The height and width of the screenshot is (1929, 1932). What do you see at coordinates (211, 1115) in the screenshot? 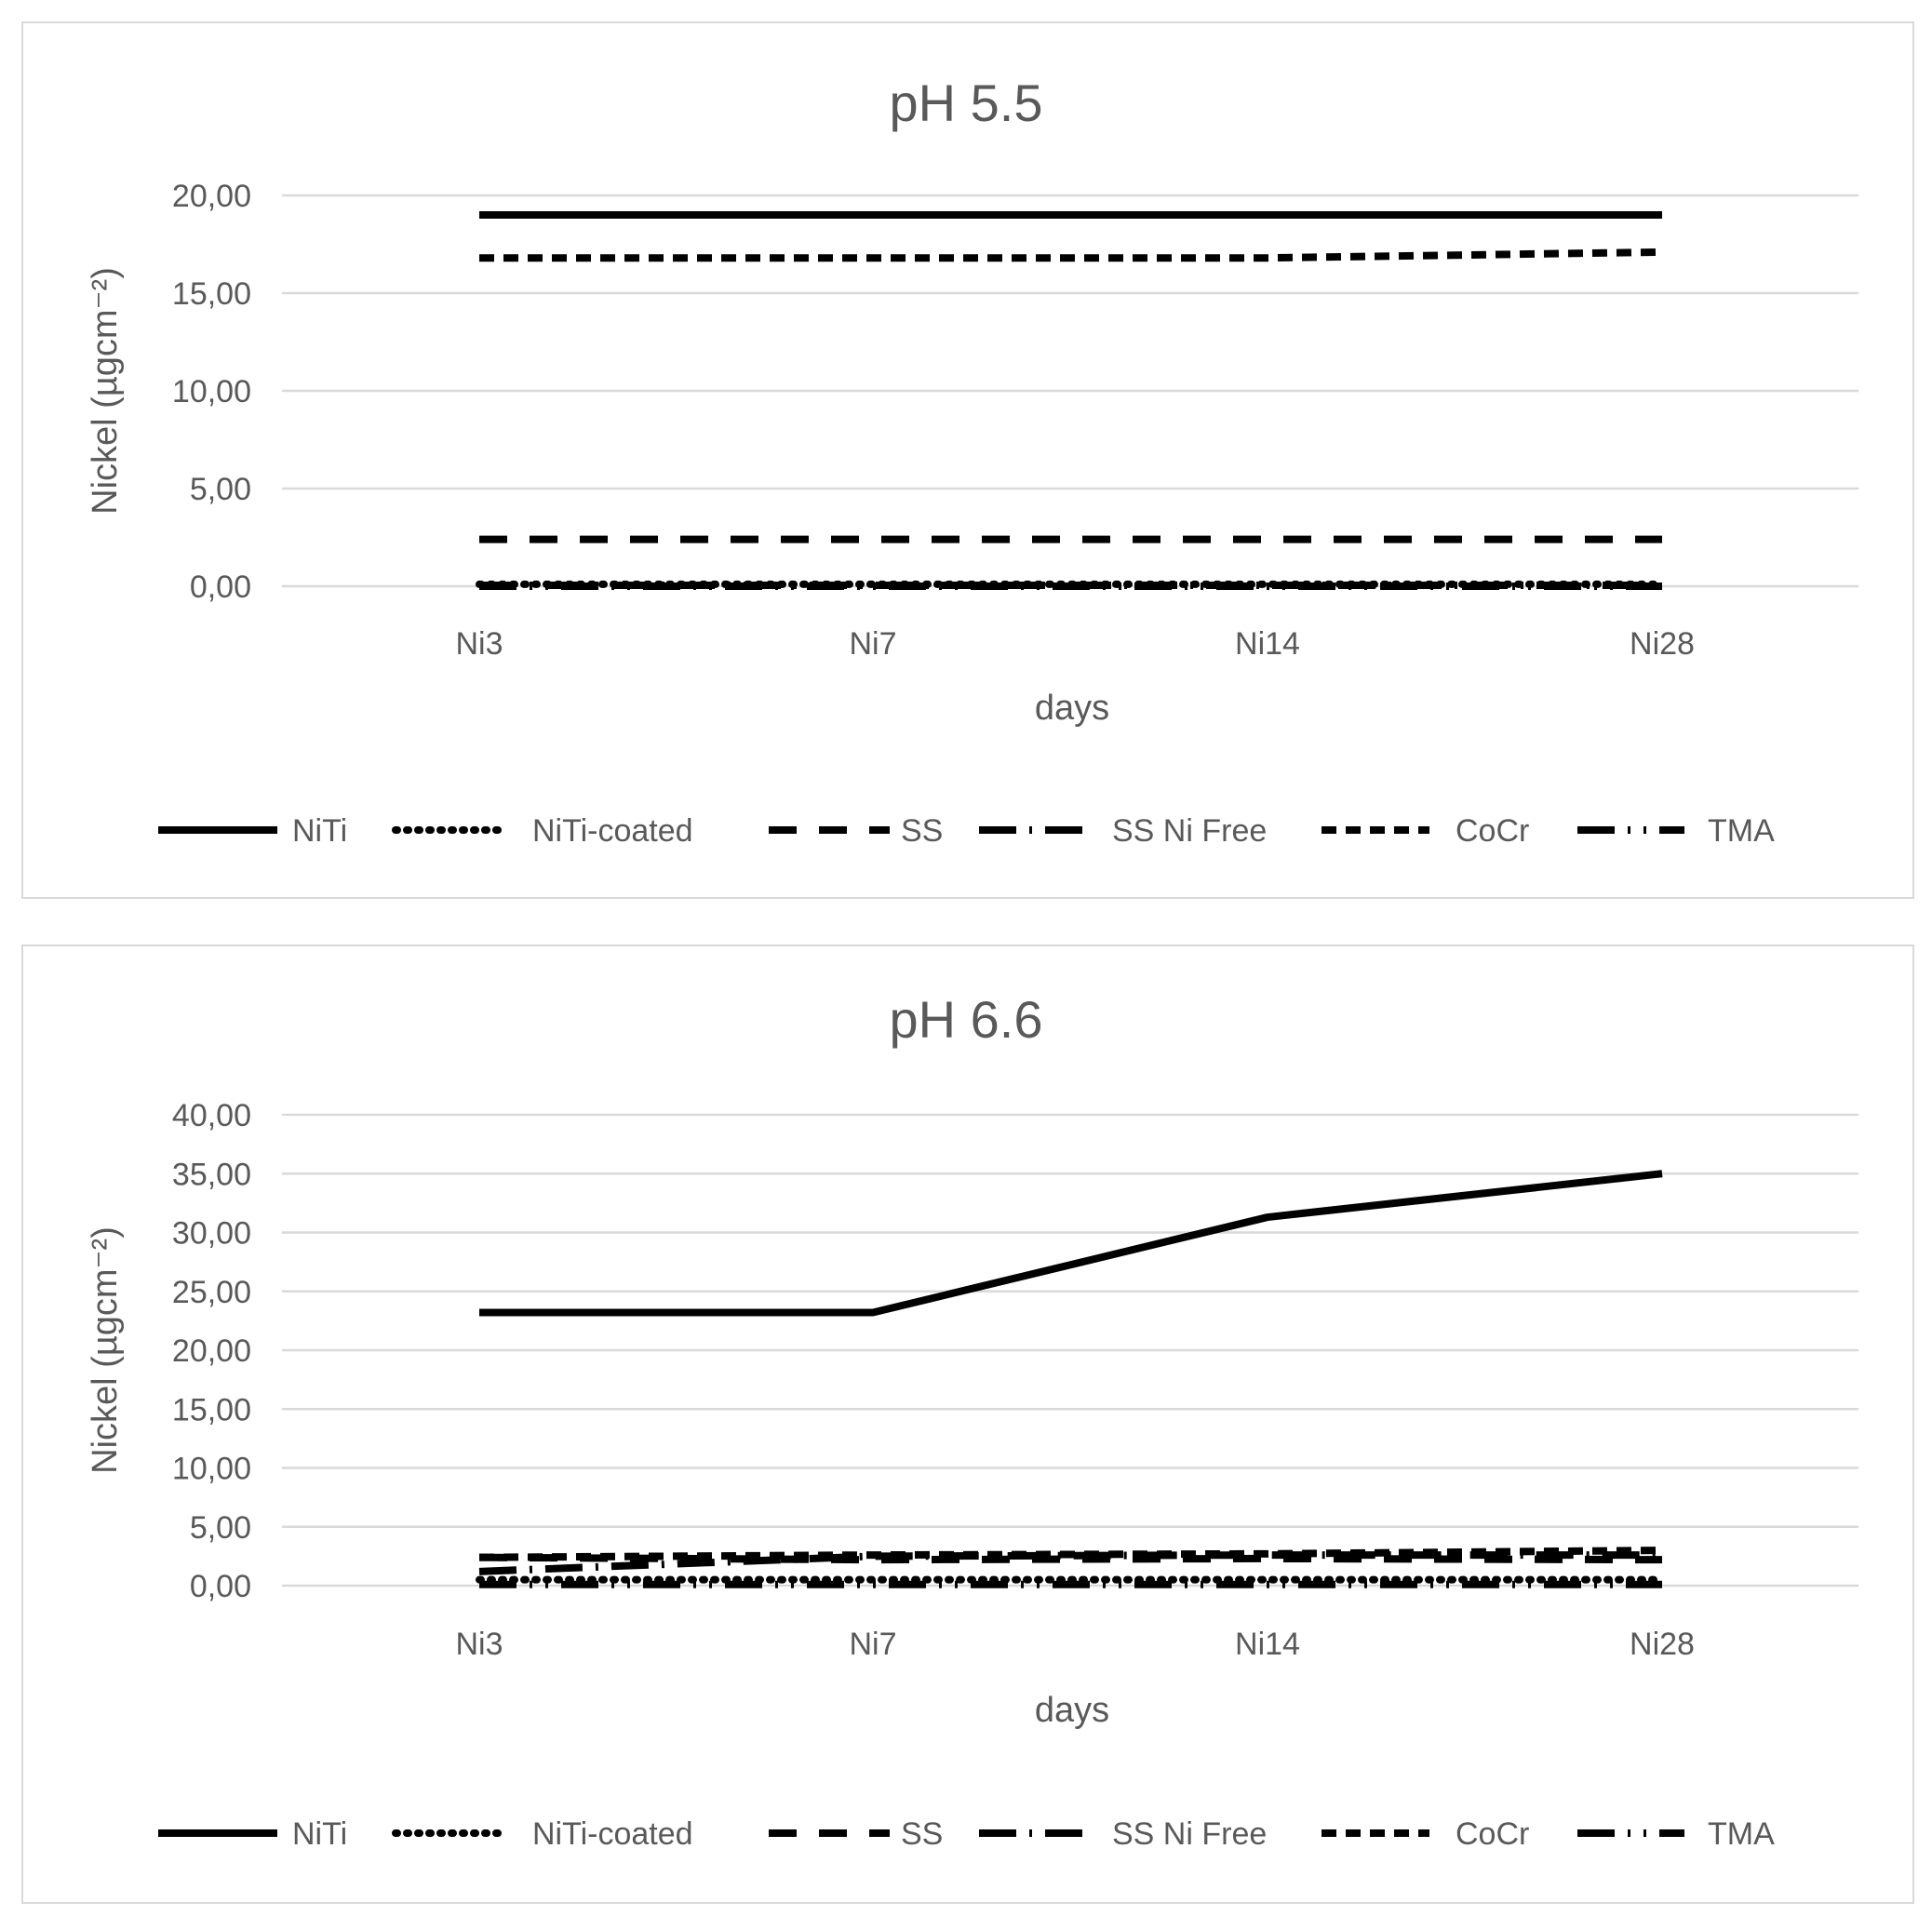
I see `y-tick-label: 40,00` at bounding box center [211, 1115].